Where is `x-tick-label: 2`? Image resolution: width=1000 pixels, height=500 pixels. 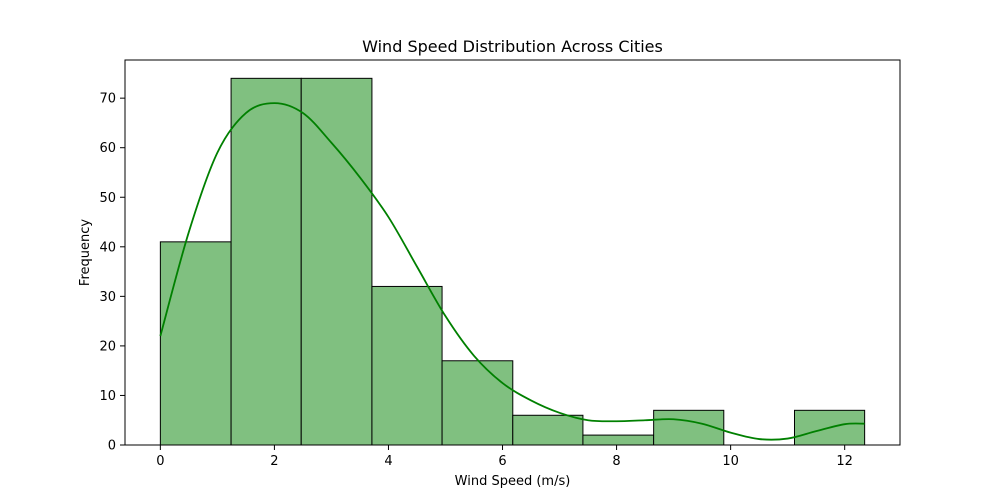 x-tick-label: 2 is located at coordinates (274, 461).